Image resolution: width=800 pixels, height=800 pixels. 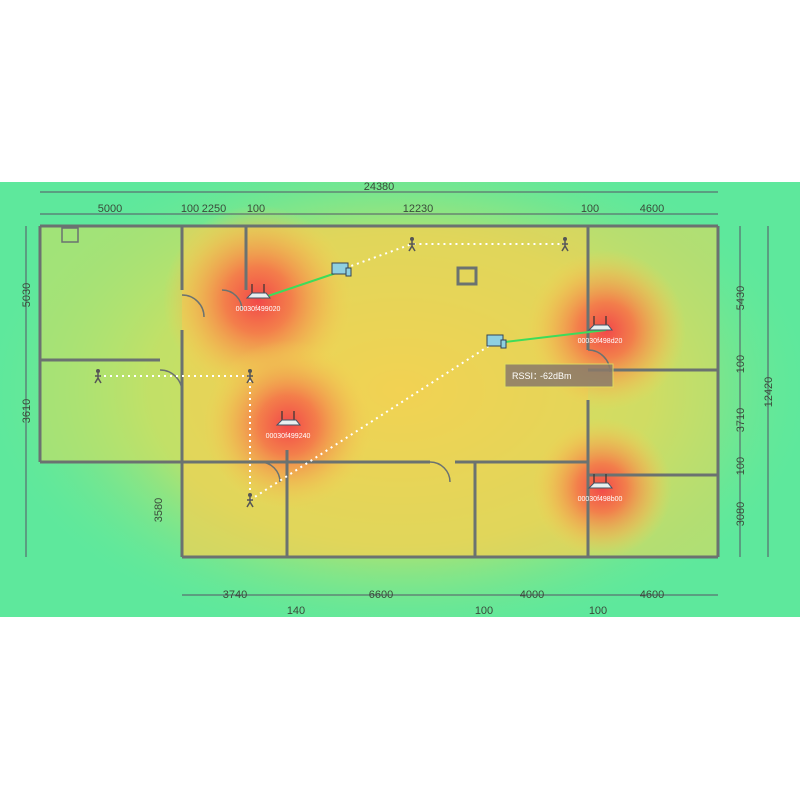 I want to click on dimension-label: 6600, so click(x=381, y=595).